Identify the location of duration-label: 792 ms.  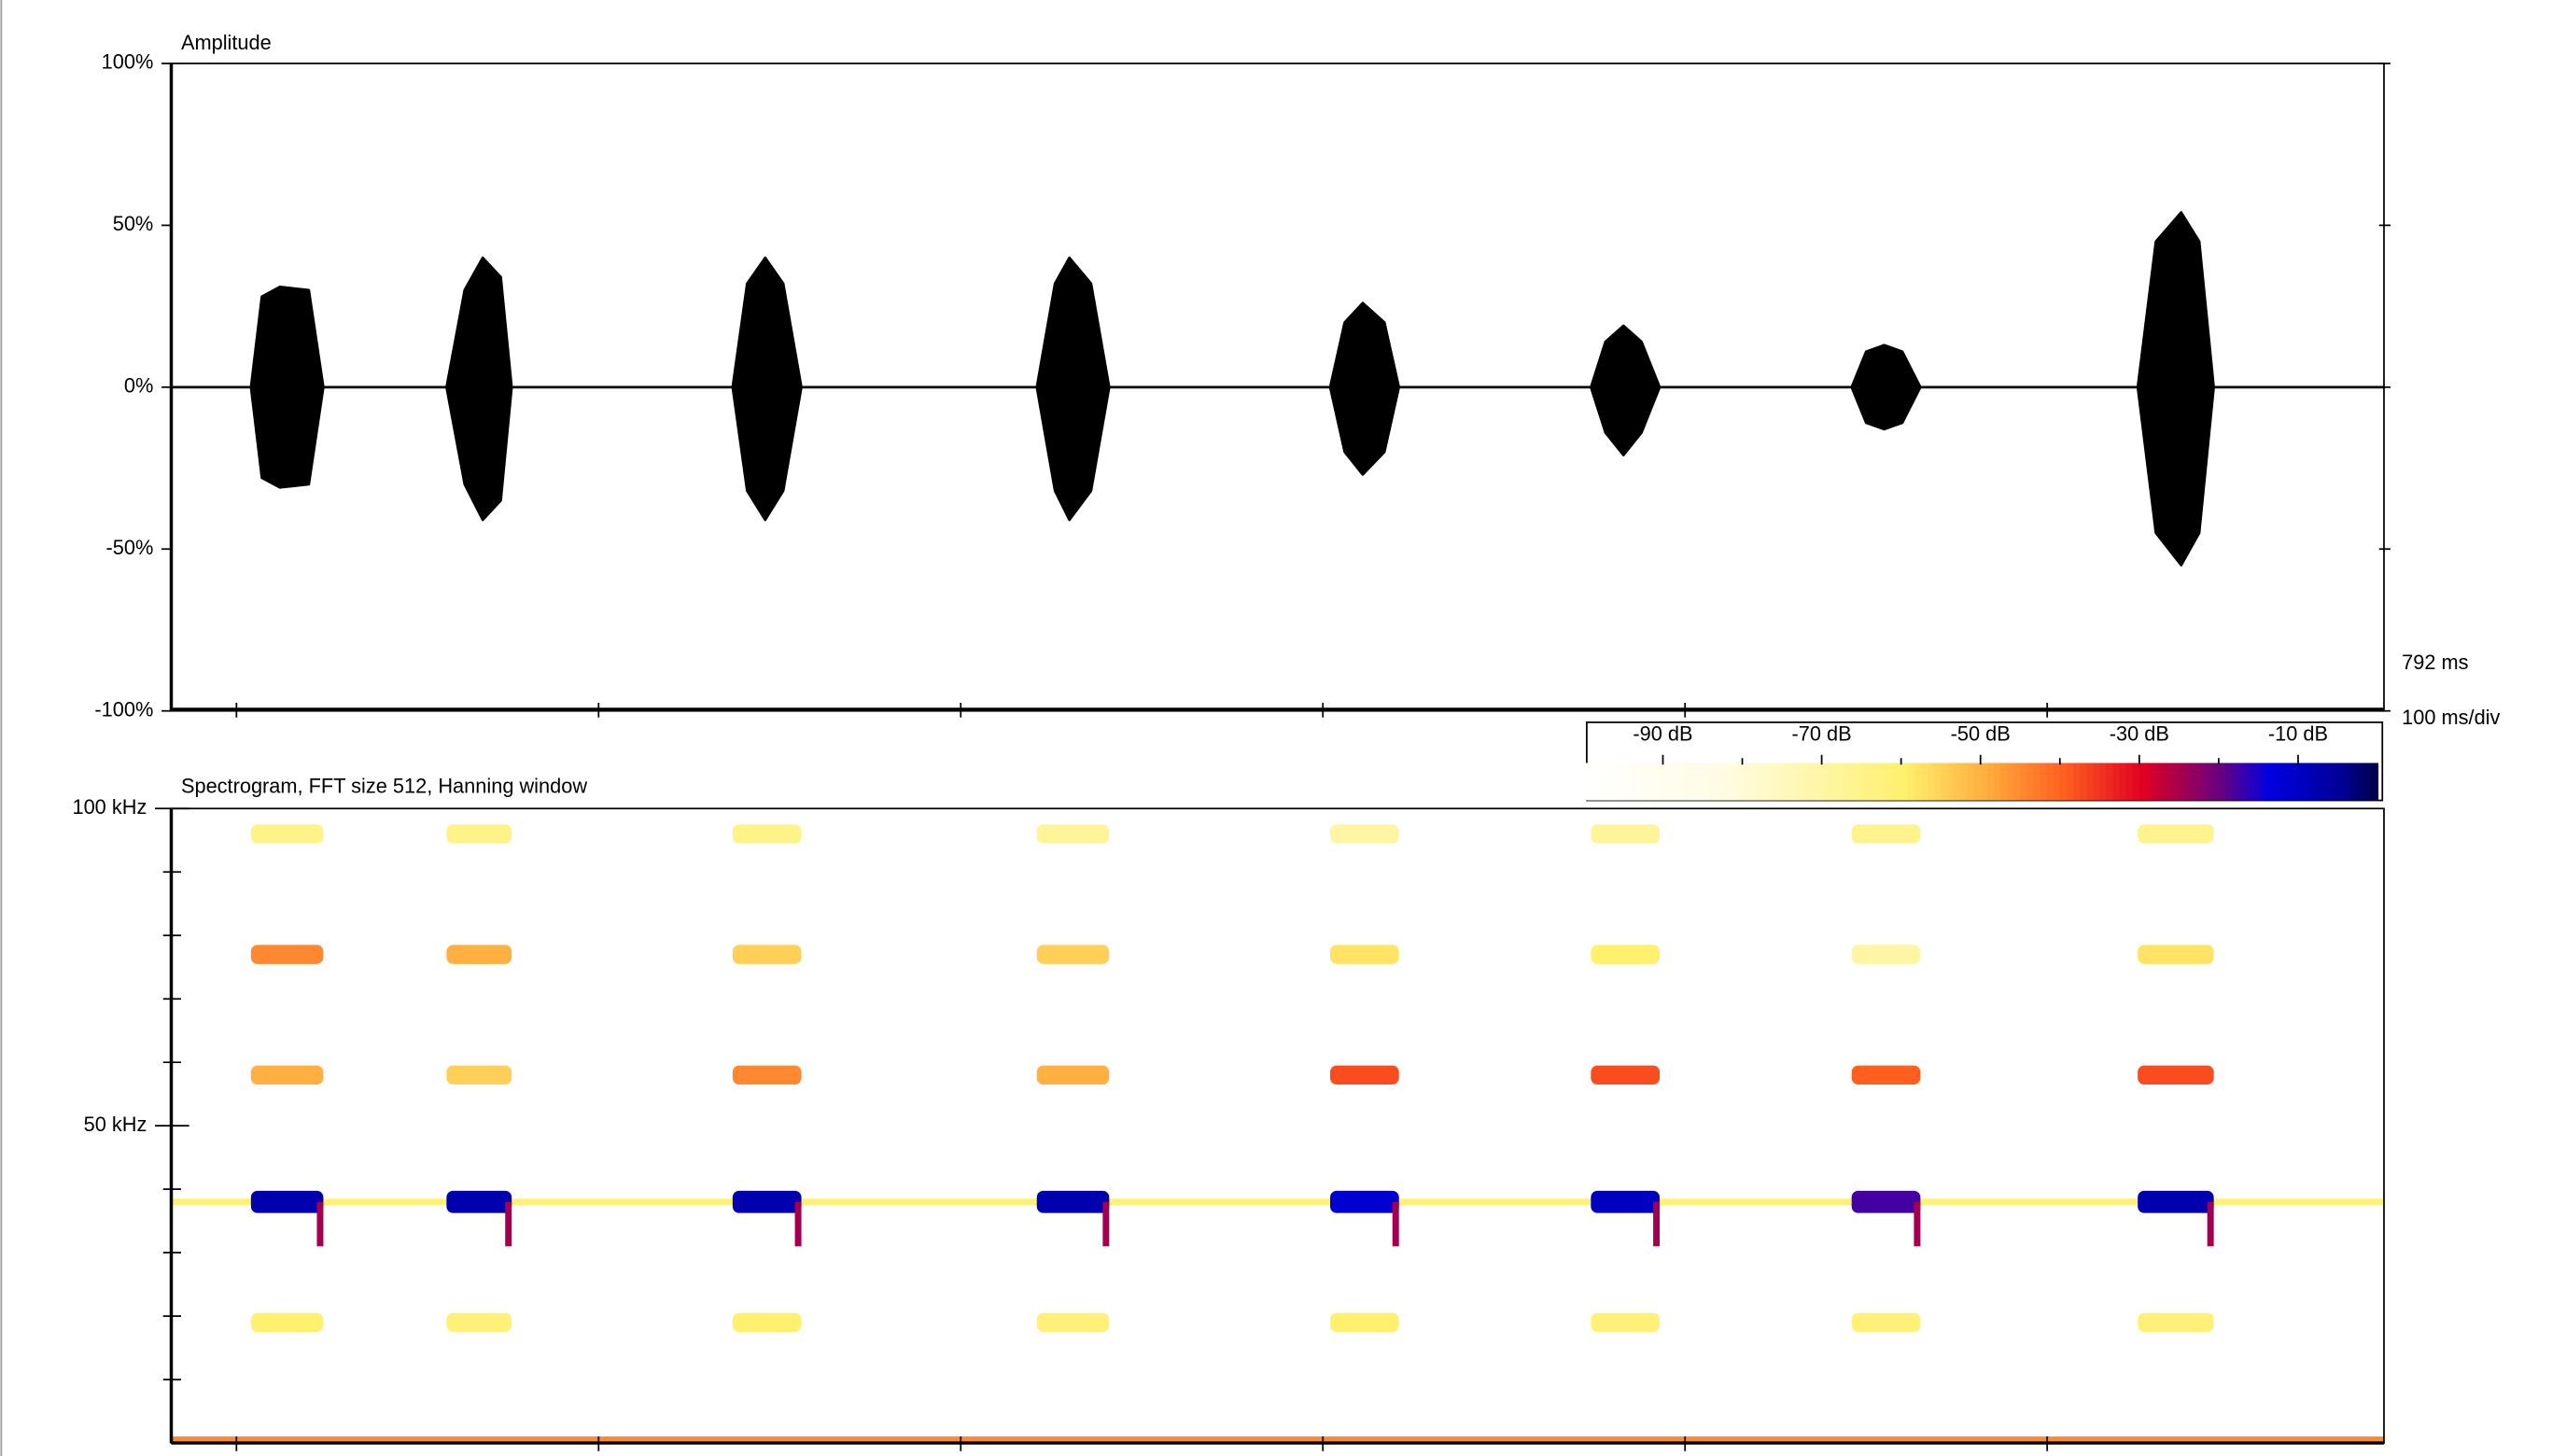
(2435, 662).